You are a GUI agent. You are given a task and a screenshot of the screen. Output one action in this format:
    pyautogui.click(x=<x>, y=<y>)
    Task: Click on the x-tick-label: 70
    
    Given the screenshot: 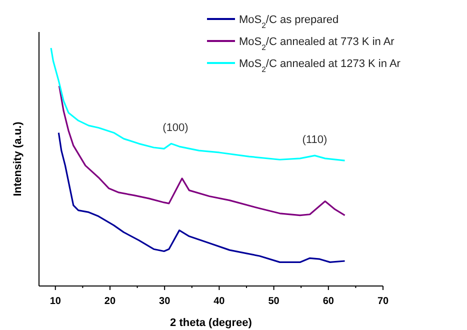 What is the action you would take?
    pyautogui.click(x=383, y=301)
    